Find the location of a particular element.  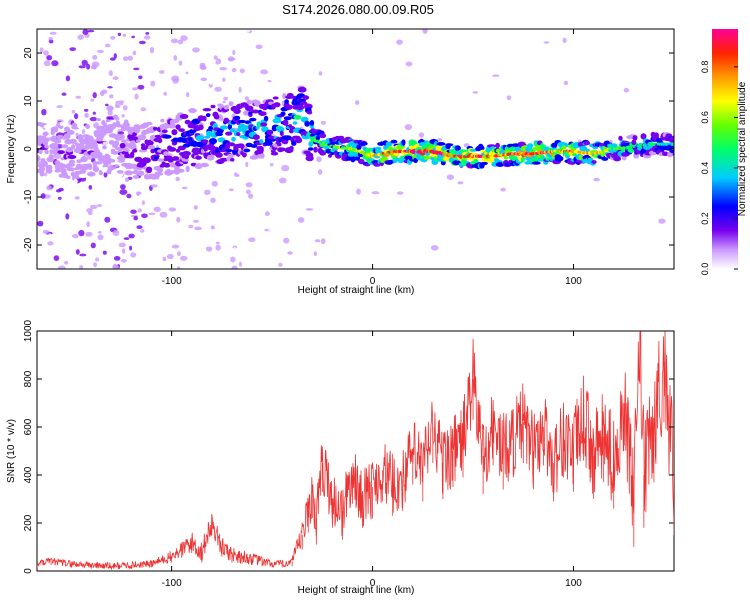

y-tick-label: 400 is located at coordinates (28, 474).